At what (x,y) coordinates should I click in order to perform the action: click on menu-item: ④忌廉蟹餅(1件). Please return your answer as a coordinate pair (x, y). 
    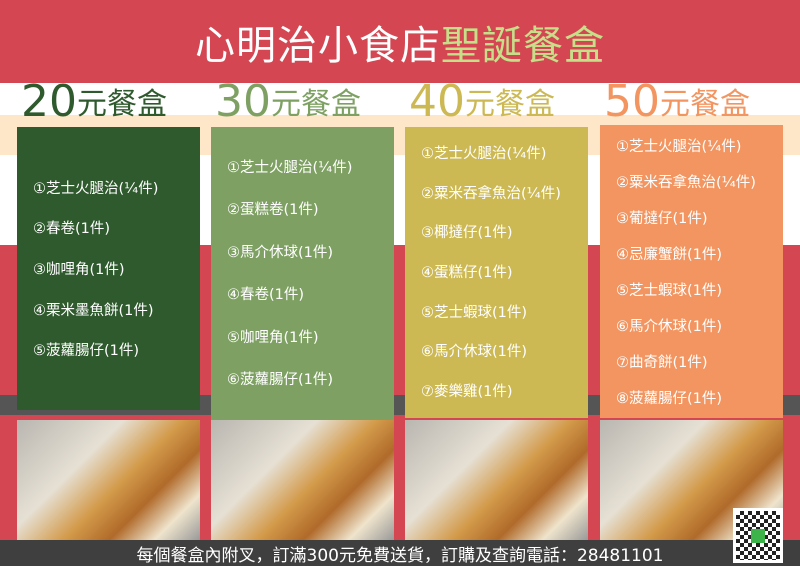
    Looking at the image, I should click on (669, 254).